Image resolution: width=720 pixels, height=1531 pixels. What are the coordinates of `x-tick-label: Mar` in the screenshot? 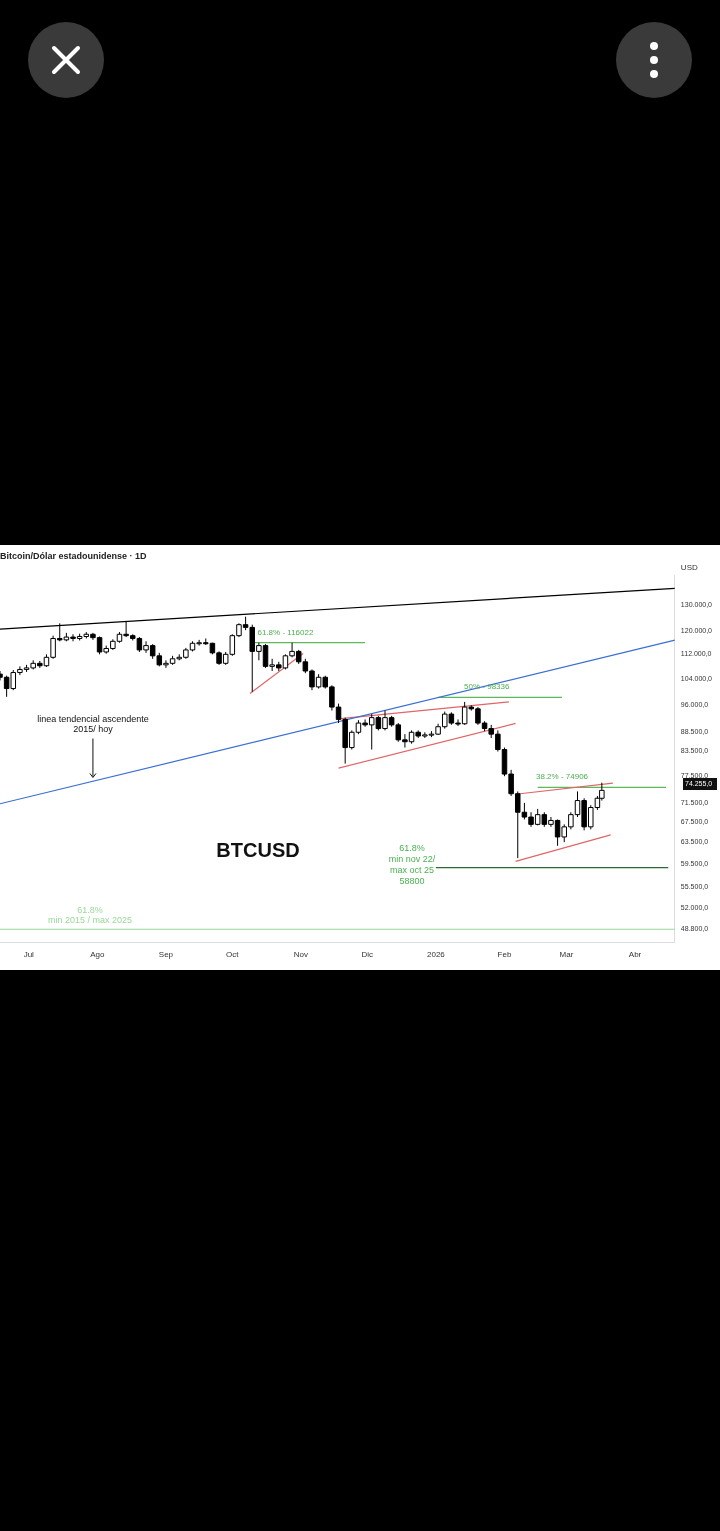 It's located at (566, 955).